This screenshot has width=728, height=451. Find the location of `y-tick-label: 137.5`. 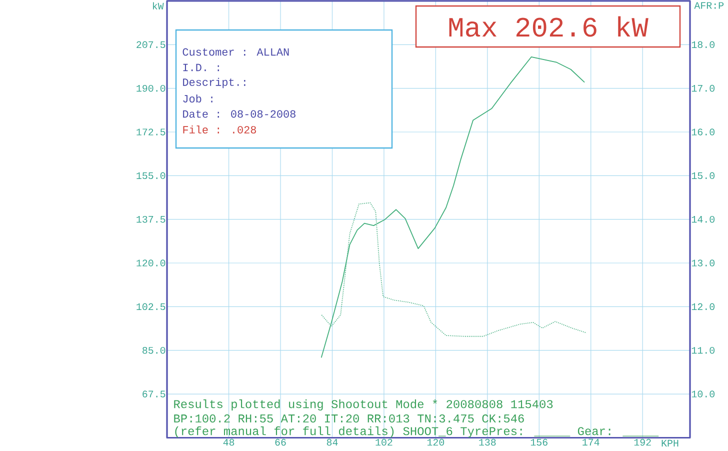

y-tick-label: 137.5 is located at coordinates (151, 219).